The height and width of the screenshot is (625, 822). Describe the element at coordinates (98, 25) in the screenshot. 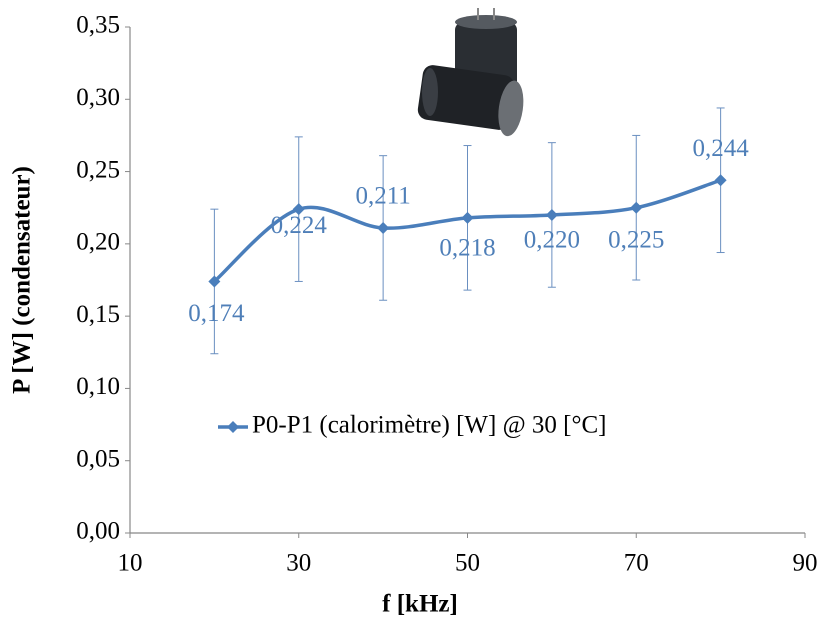

I see `y-tick-label: 0,35` at that location.